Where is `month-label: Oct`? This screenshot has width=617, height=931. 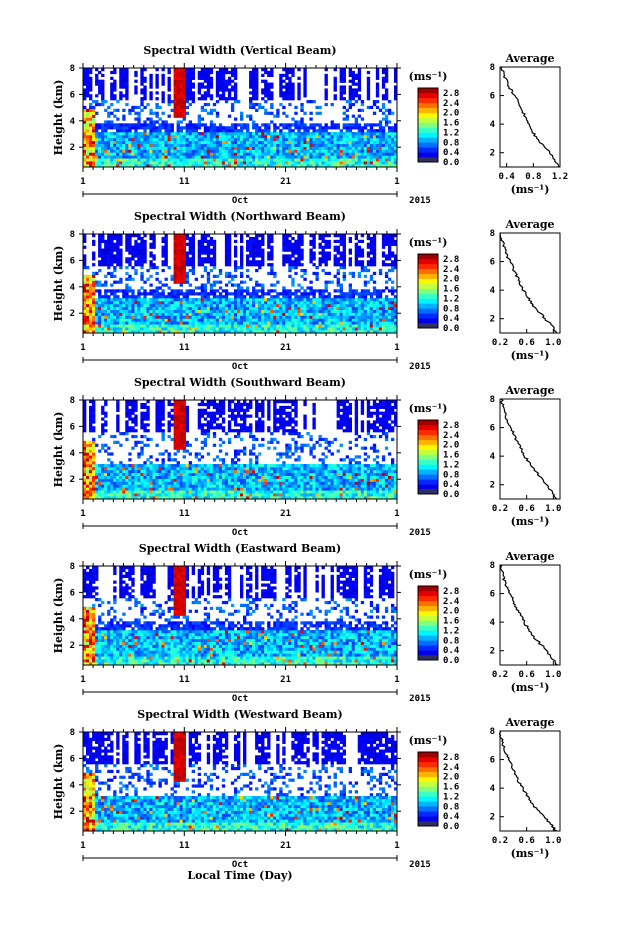
month-label: Oct is located at coordinates (240, 533).